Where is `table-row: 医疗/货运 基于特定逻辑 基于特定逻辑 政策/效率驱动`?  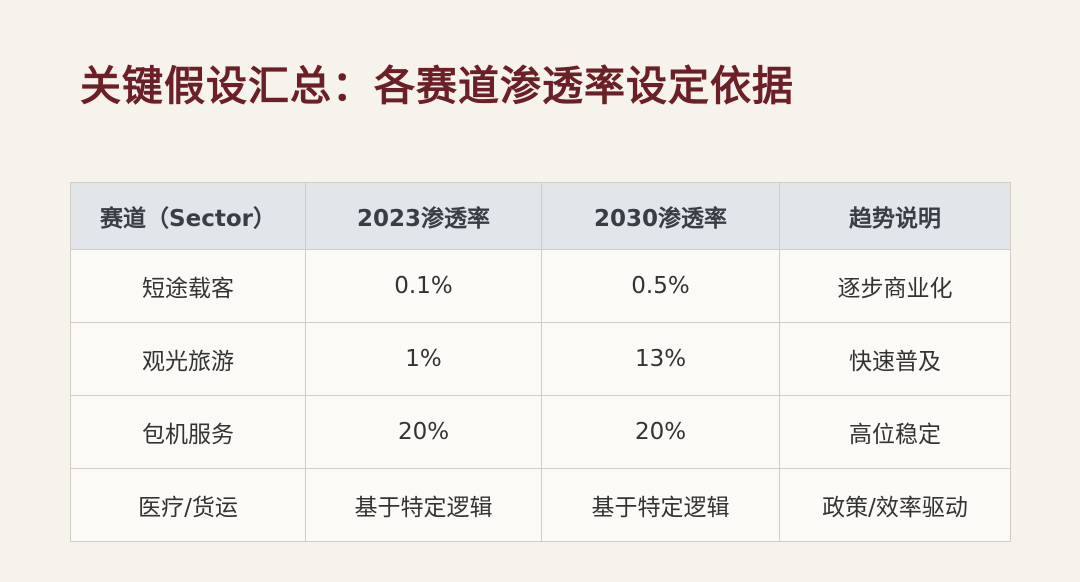 table-row: 医疗/货运 基于特定逻辑 基于特定逻辑 政策/效率驱动 is located at coordinates (540, 505).